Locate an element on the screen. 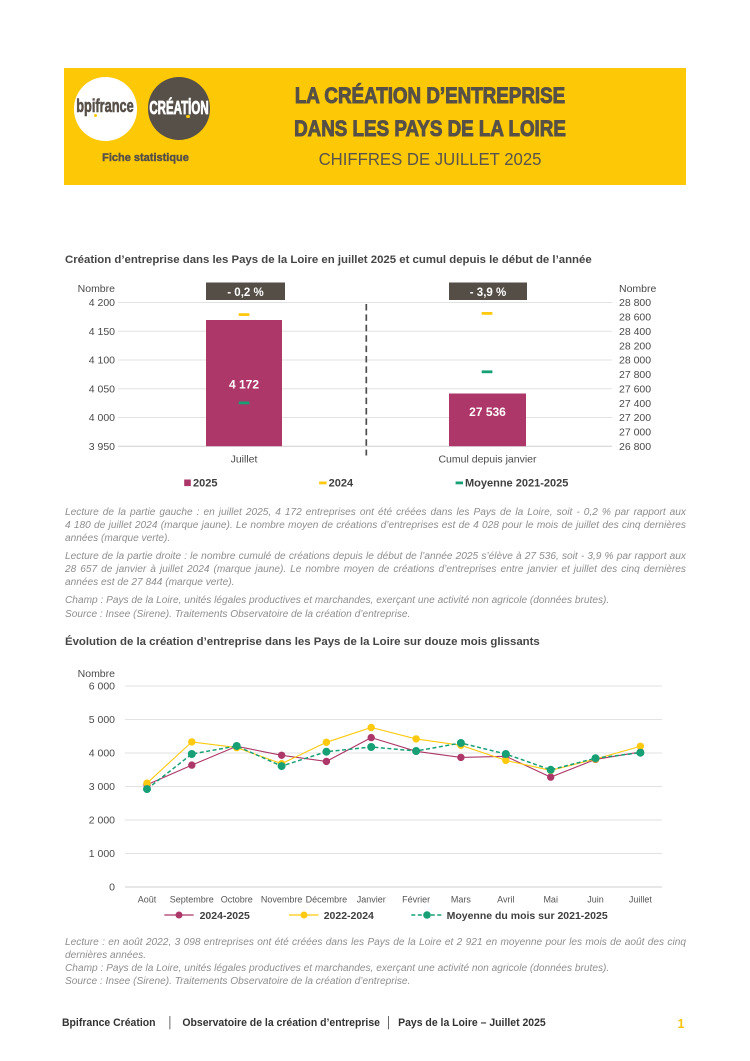 The image size is (750, 1061). svg-text: 27 800 is located at coordinates (635, 375).